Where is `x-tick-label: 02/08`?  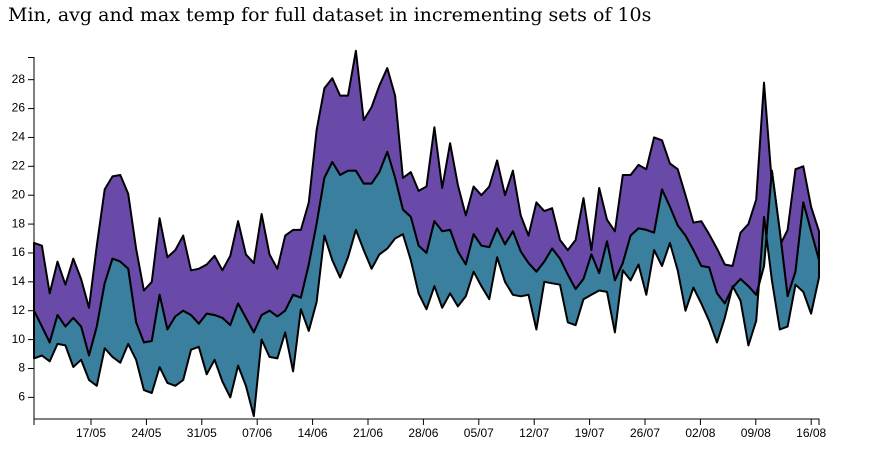
x-tick-label: 02/08 is located at coordinates (700, 433).